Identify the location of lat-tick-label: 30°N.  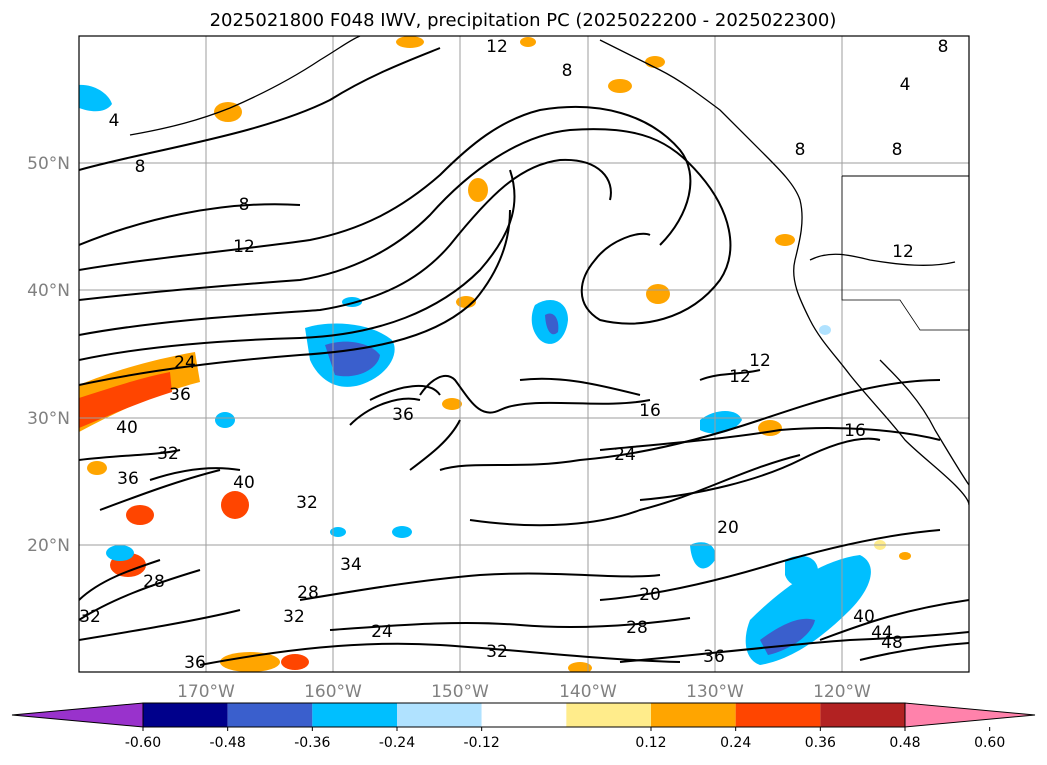
(48, 419).